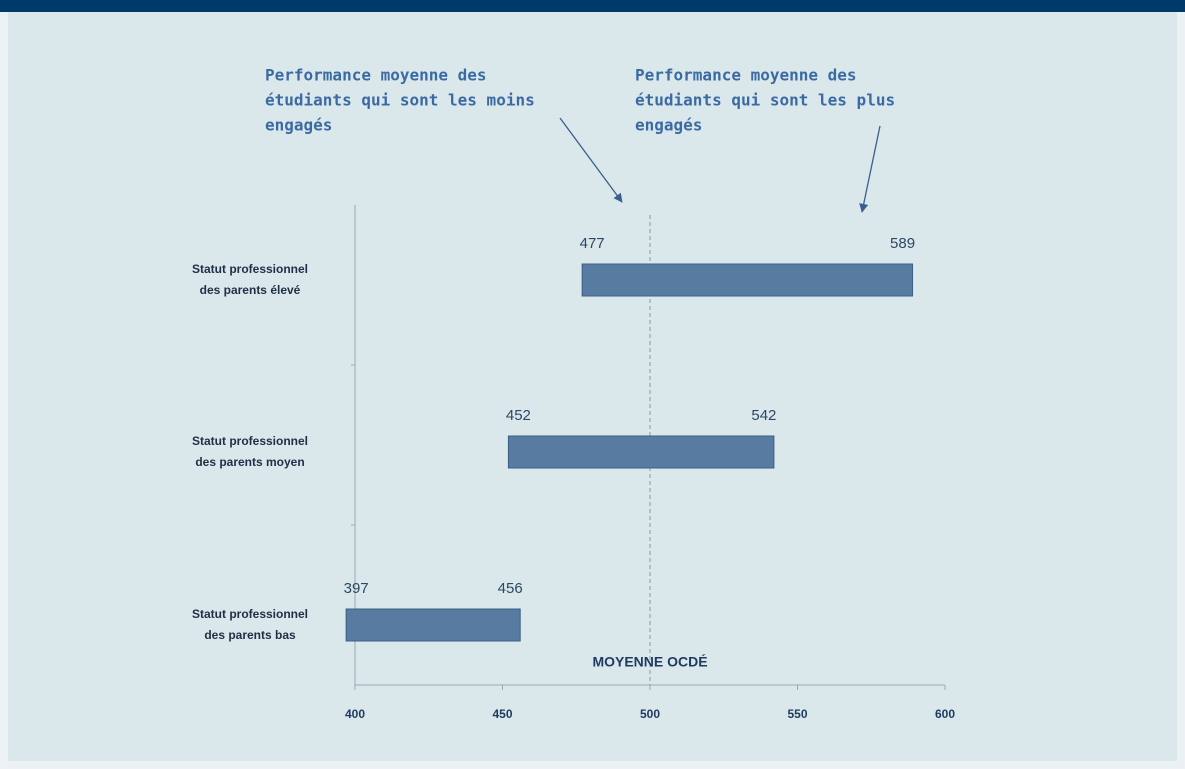 Image resolution: width=1185 pixels, height=769 pixels. Describe the element at coordinates (356, 588) in the screenshot. I see `value-label: 397` at that location.